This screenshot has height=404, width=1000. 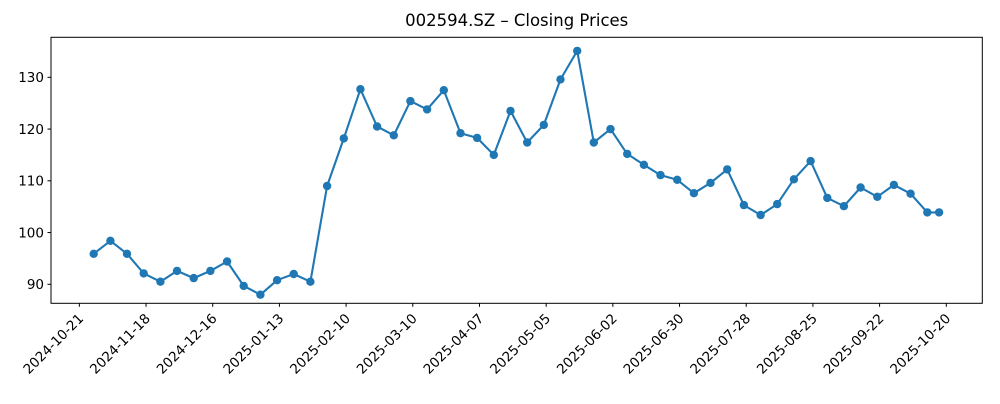 I want to click on y-tick-label: 130, so click(x=31, y=78).